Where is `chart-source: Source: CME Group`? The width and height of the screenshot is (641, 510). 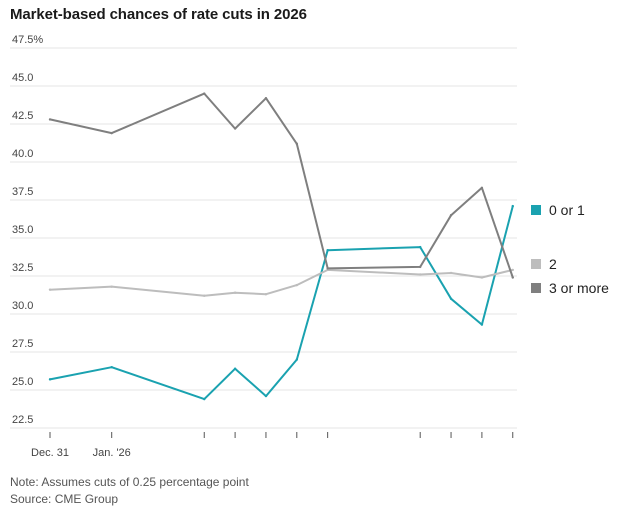 chart-source: Source: CME Group is located at coordinates (64, 499).